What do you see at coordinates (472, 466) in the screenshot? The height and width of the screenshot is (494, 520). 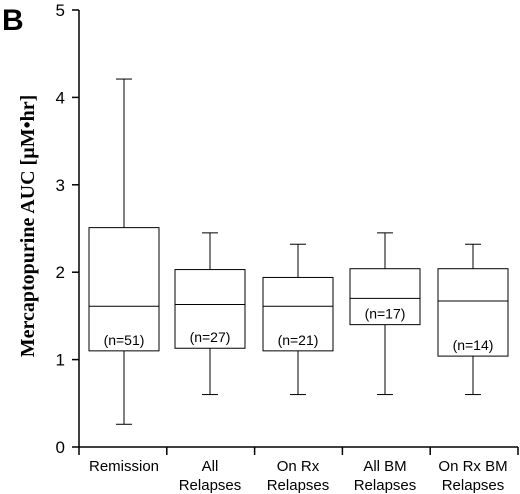 I see `category-label-line1: On Rx BM` at bounding box center [472, 466].